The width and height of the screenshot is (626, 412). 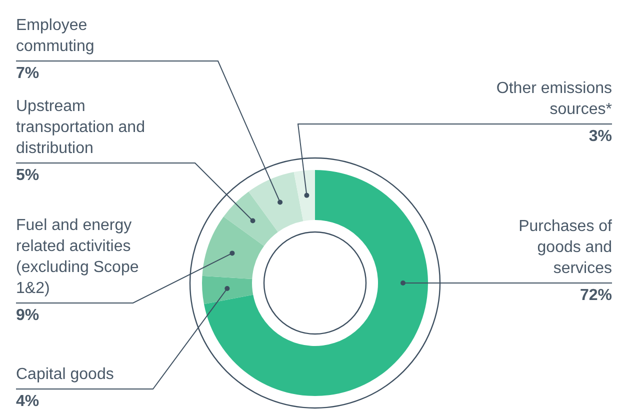 What do you see at coordinates (56, 36) in the screenshot?
I see `slice-label: Employee commuting` at bounding box center [56, 36].